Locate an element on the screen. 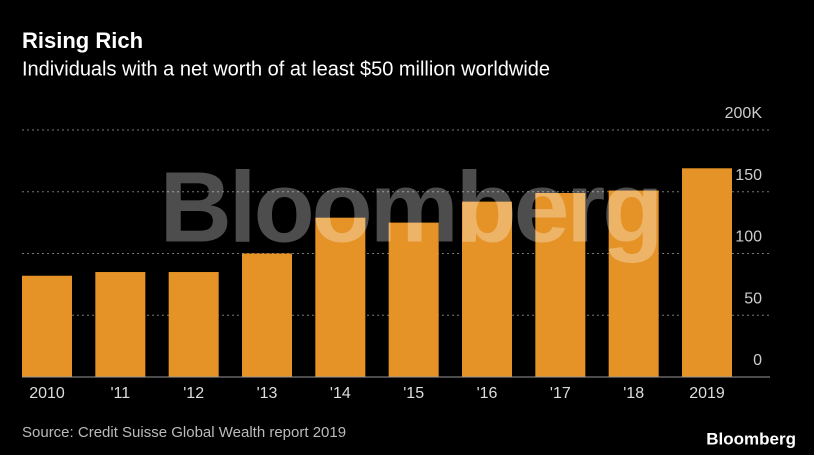 This screenshot has width=814, height=455. y-tick-label: 100 is located at coordinates (748, 237).